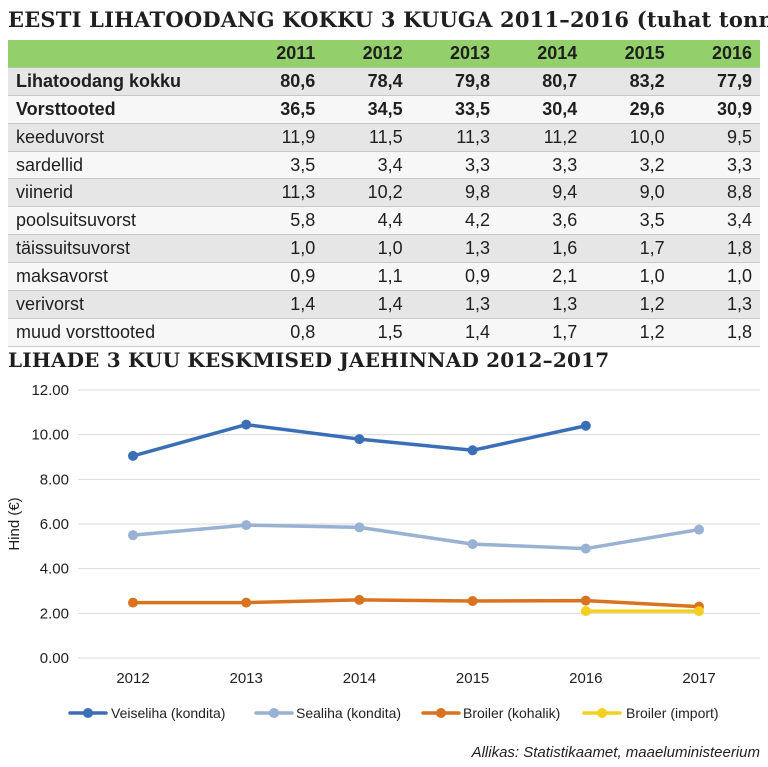 The width and height of the screenshot is (768, 767). What do you see at coordinates (541, 109) in the screenshot?
I see `table-cell-value: 30,4` at bounding box center [541, 109].